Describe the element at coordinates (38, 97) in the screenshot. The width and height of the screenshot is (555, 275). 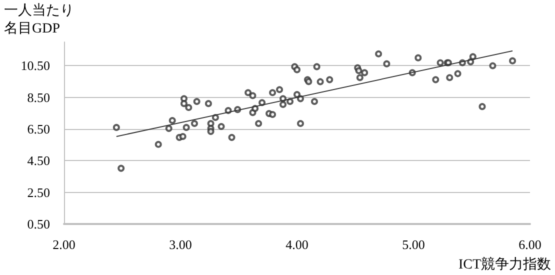
I see `y-tick-label: 8.50` at that location.